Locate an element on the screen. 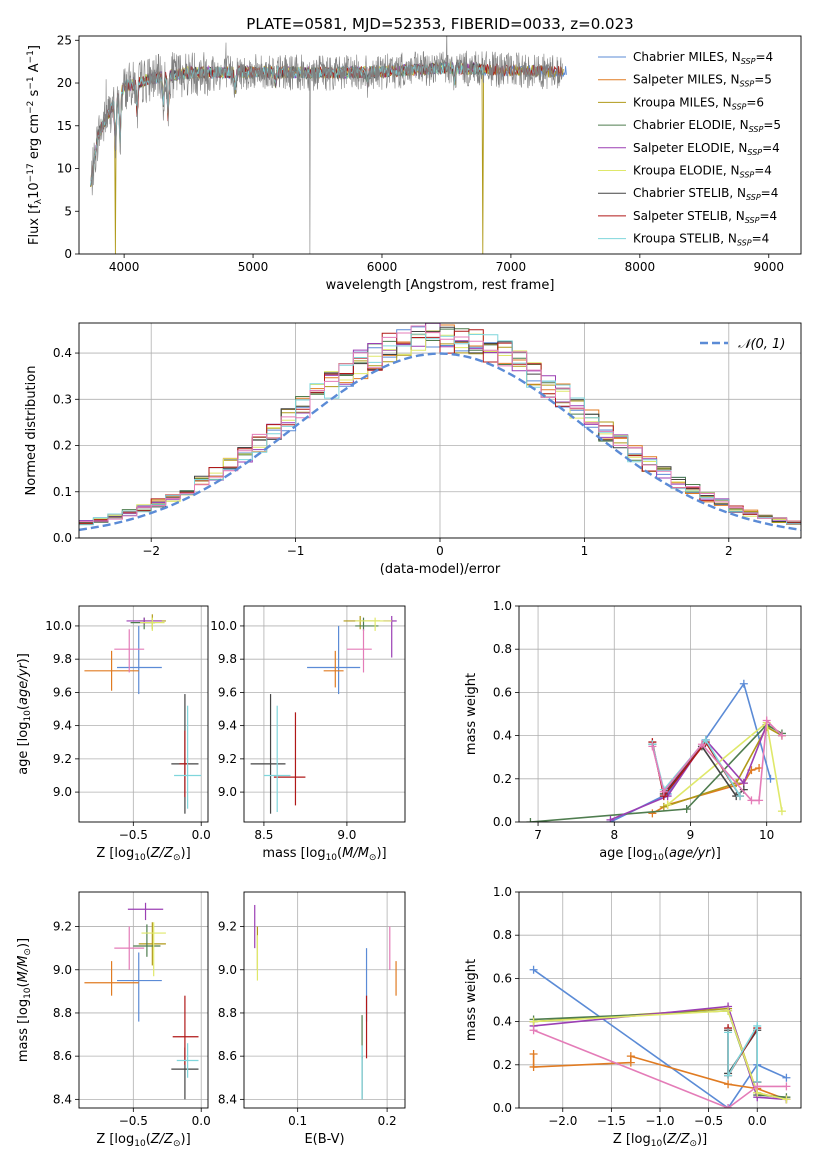  legend-label: Kroupa MILES, NSSP=6 is located at coordinates (698, 103).